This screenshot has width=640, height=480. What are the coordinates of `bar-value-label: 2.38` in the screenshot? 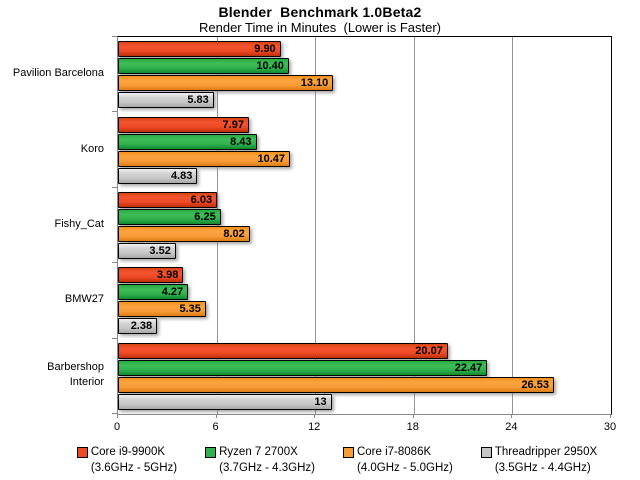 It's located at (141, 326).